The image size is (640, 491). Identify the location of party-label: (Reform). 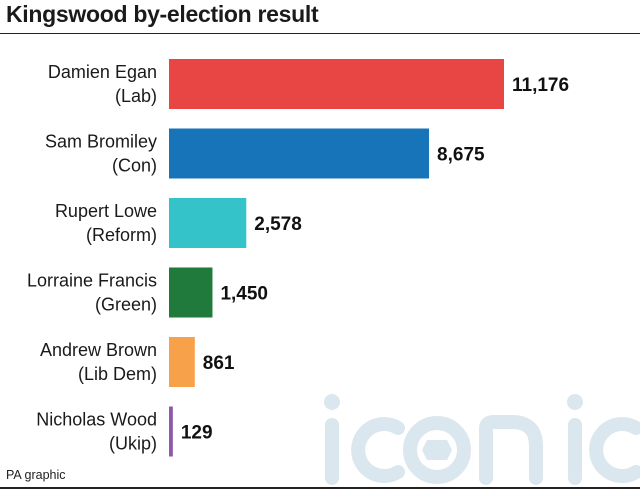
(121, 235).